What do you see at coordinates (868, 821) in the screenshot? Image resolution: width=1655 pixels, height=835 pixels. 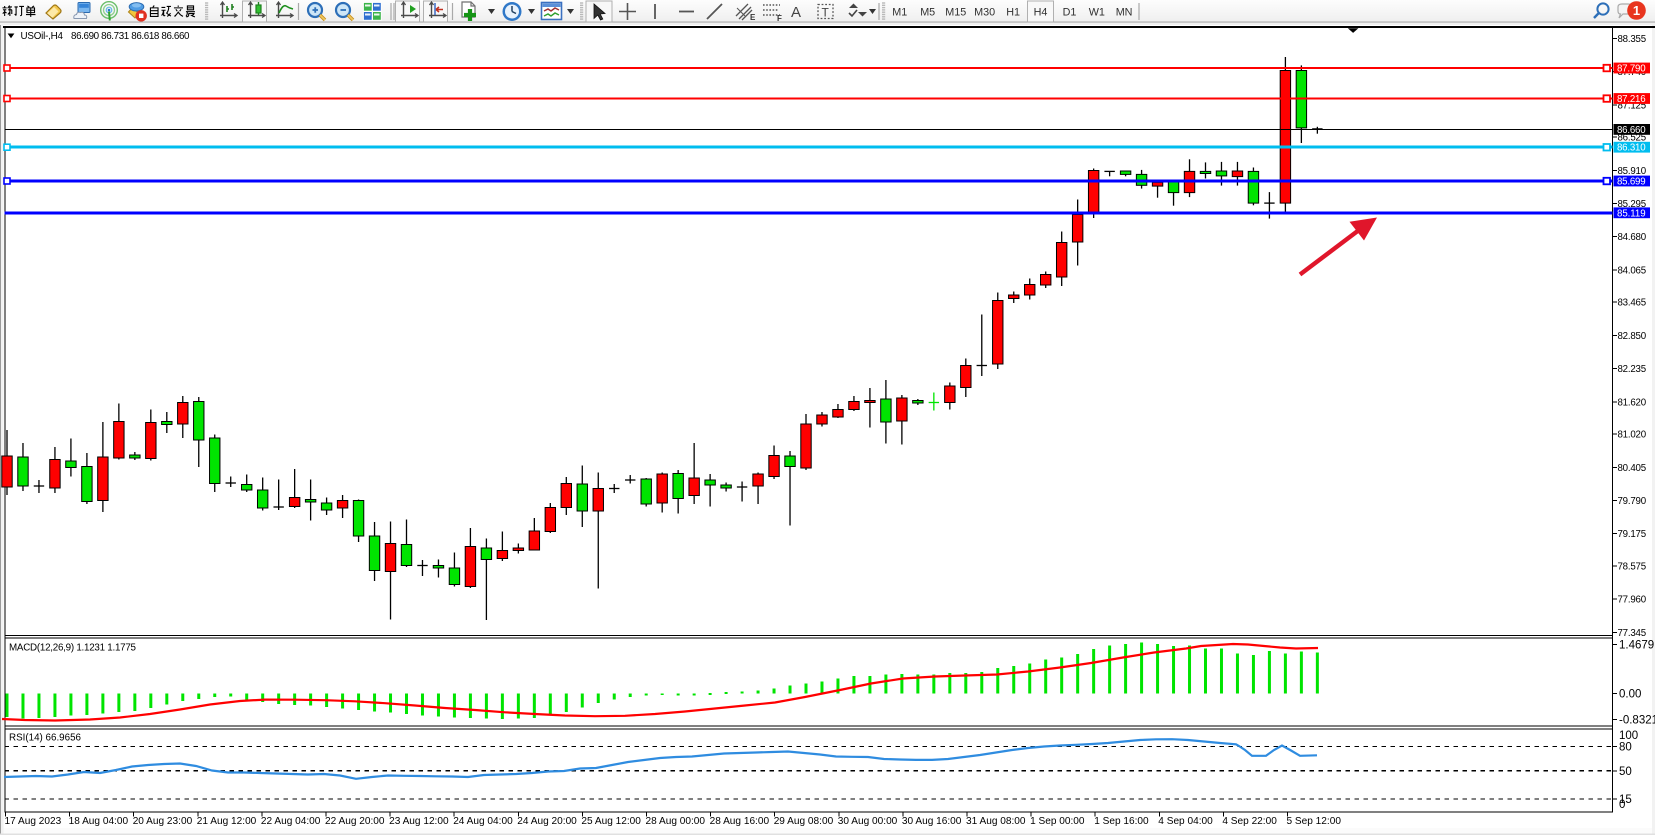 I see `svg-text: 30 Aug 00:00` at bounding box center [868, 821].